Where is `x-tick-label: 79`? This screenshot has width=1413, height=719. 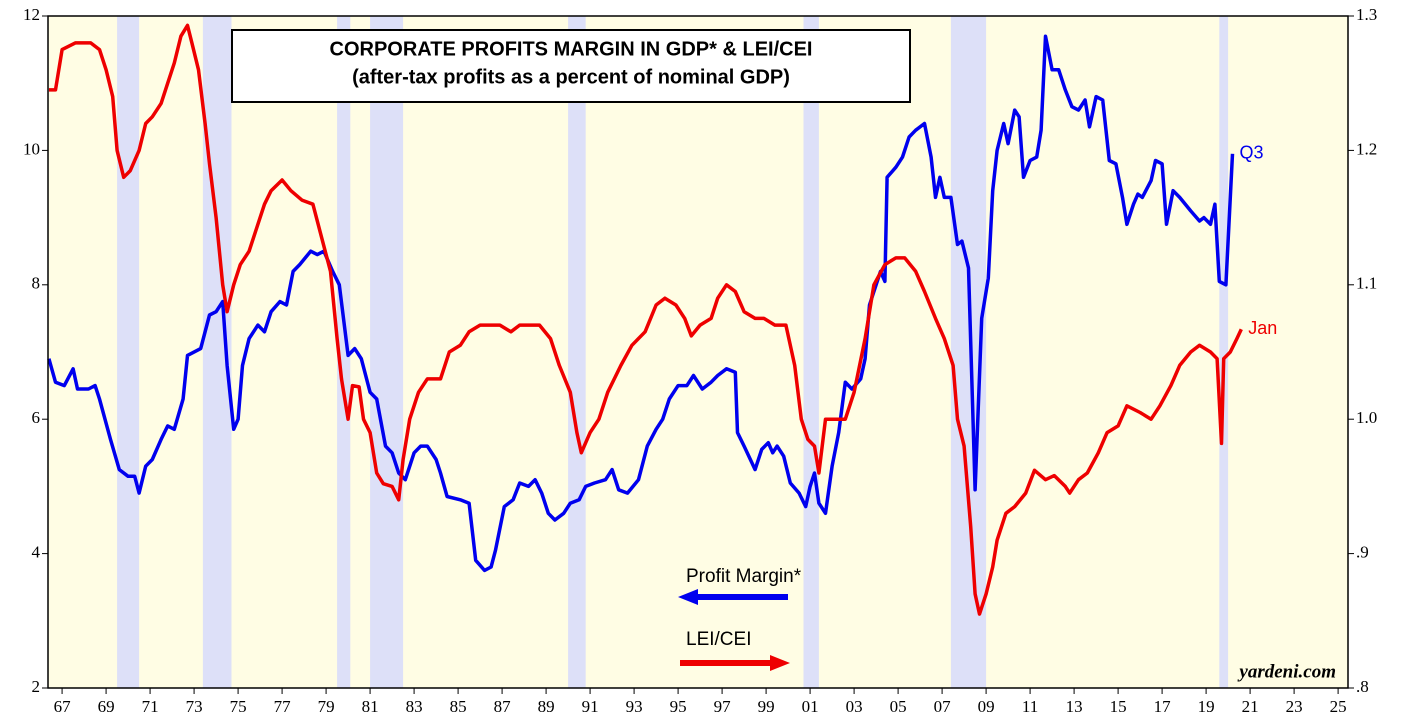 x-tick-label: 79 is located at coordinates (326, 706).